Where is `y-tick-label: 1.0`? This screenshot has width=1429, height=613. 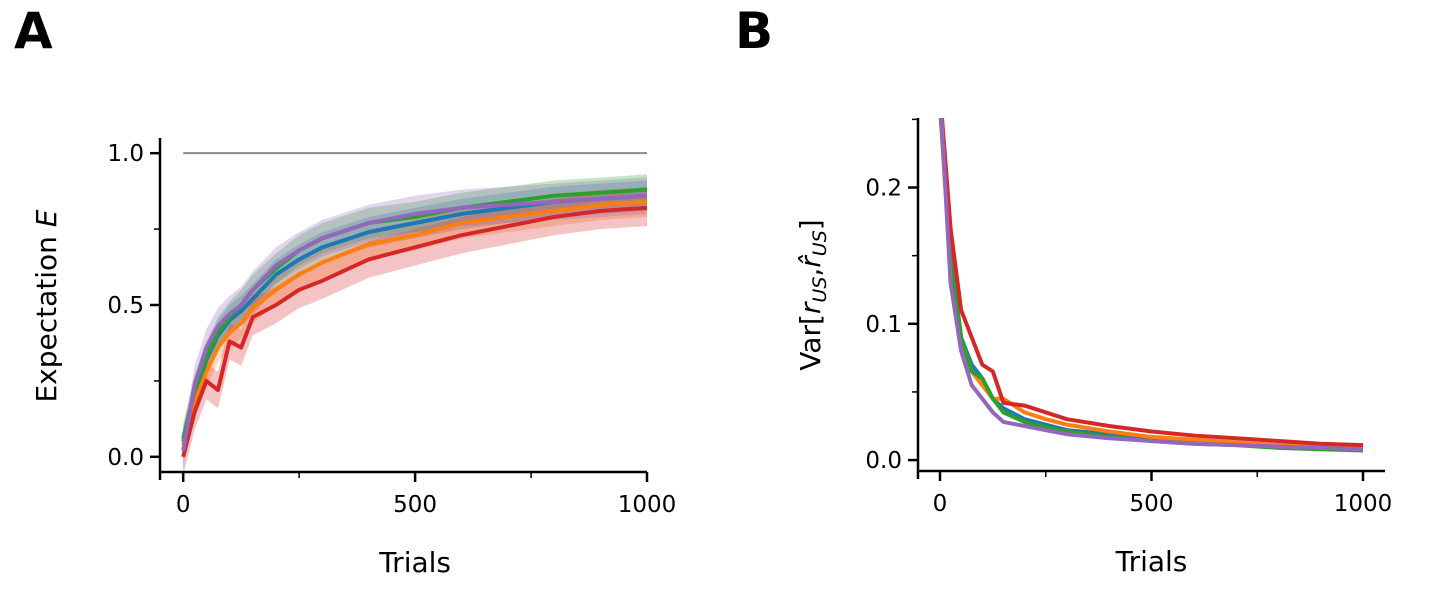 y-tick-label: 1.0 is located at coordinates (125, 154).